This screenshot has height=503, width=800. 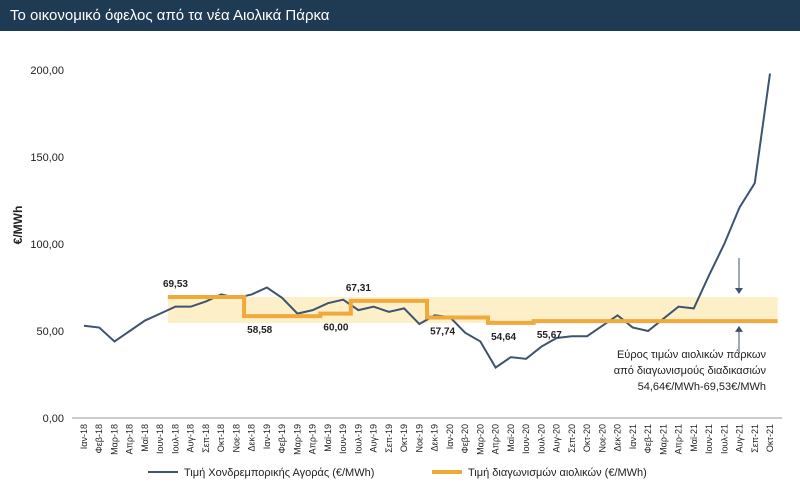 I want to click on x-tick-label: Αυγ-18, so click(x=191, y=438).